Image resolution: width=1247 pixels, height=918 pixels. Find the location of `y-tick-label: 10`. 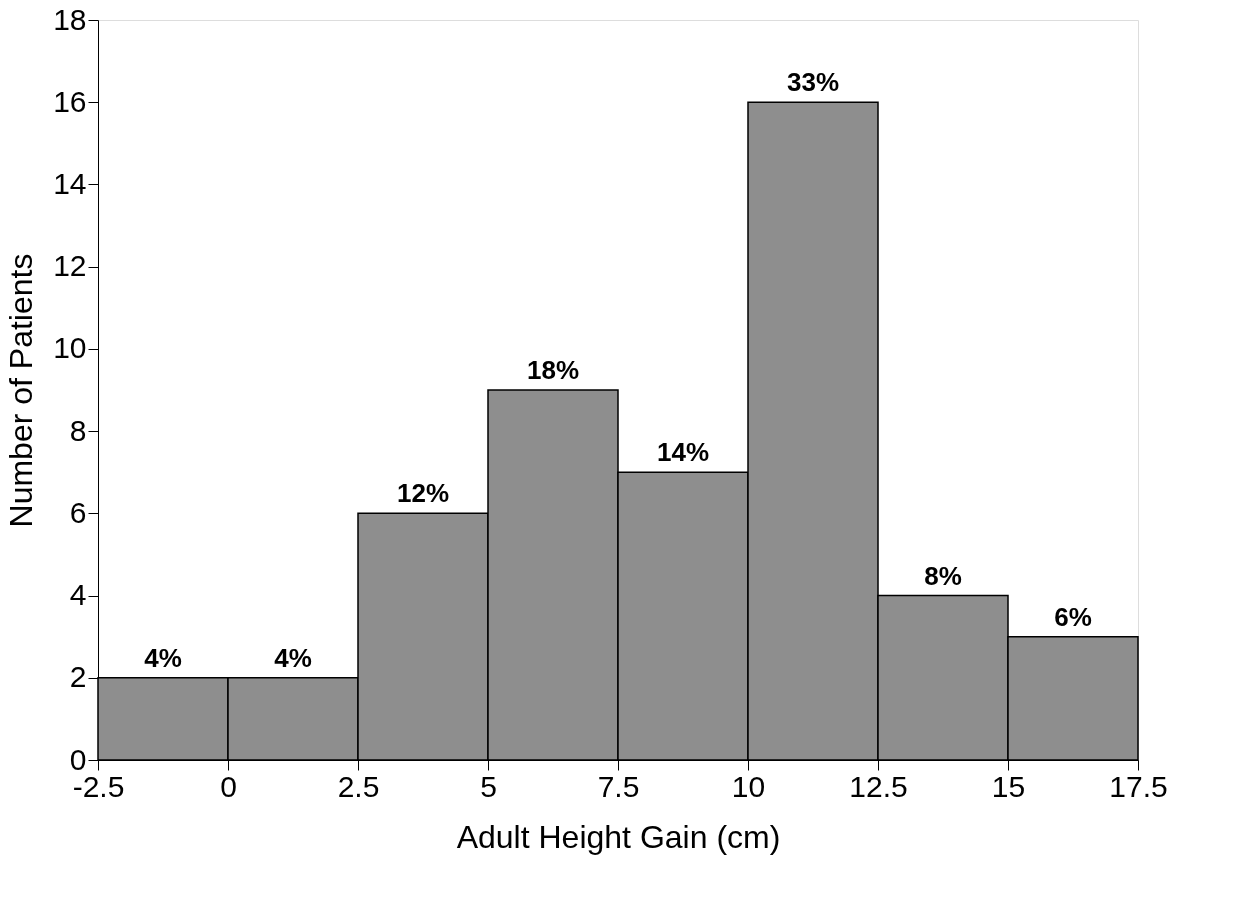

y-tick-label: 10 is located at coordinates (70, 348).